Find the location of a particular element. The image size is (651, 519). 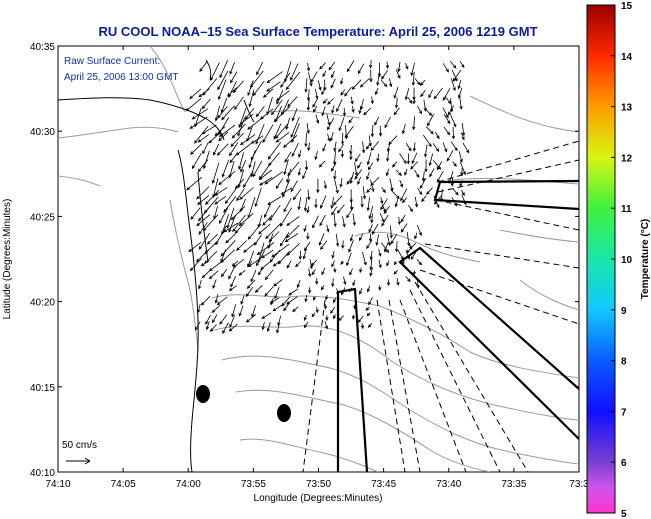

y-tick-label: 40:10 is located at coordinates (42, 473).